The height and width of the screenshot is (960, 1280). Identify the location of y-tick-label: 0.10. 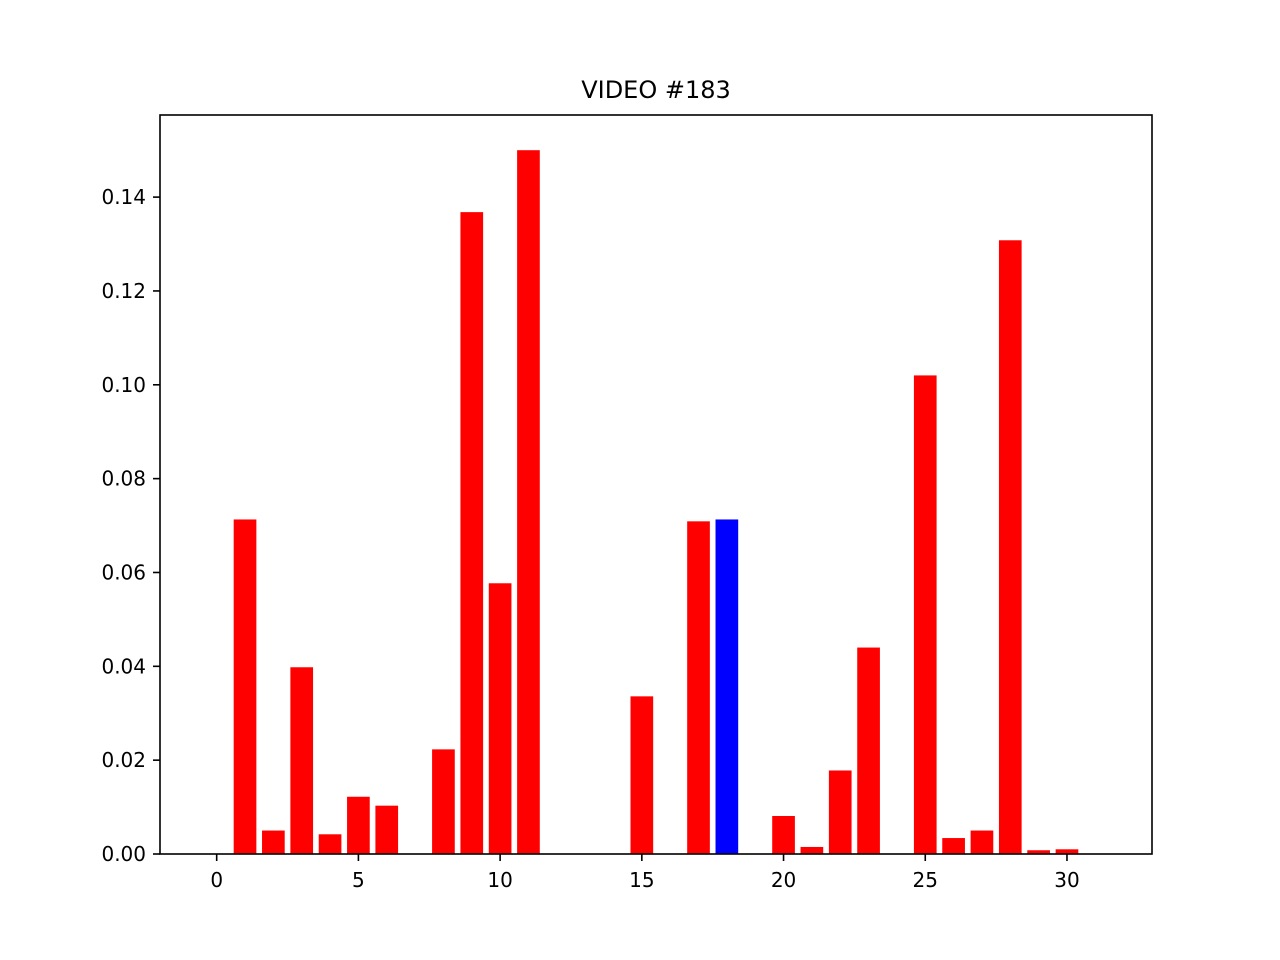
(123, 385).